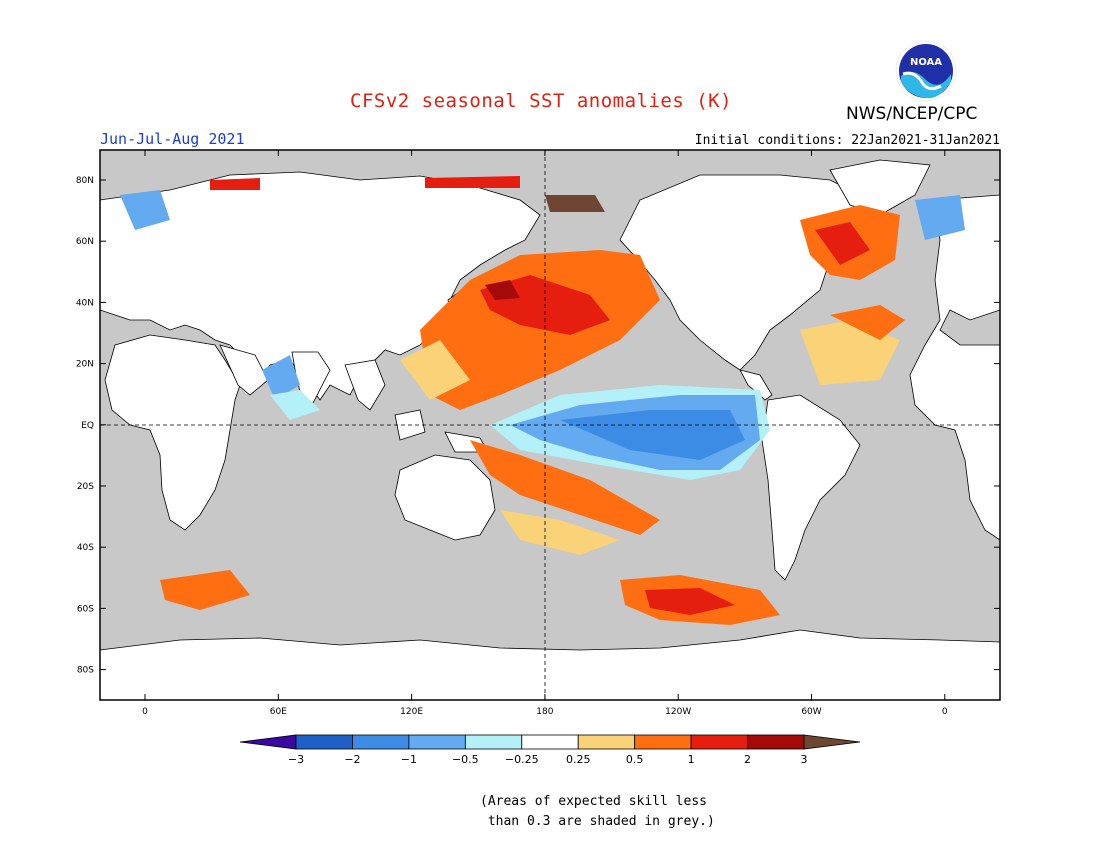 This screenshot has width=1100, height=850. Describe the element at coordinates (912, 114) in the screenshot. I see `agency-label: NWS/NCEP/CPC` at that location.